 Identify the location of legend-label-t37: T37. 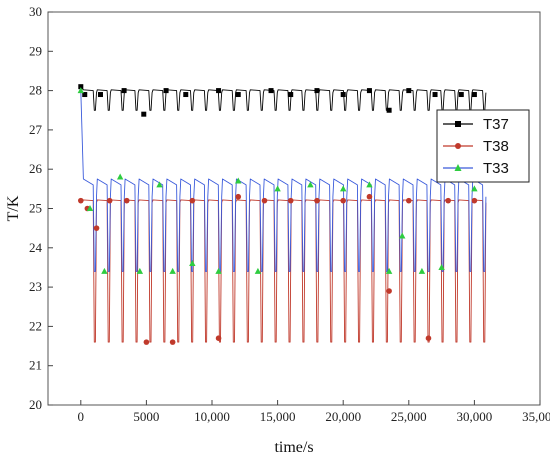
(496, 124).